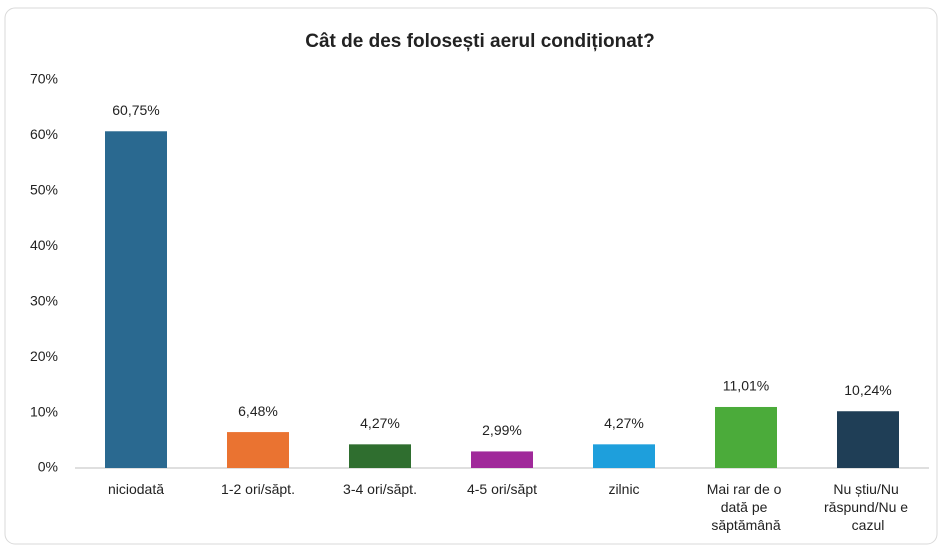 This screenshot has width=942, height=549. Describe the element at coordinates (258, 411) in the screenshot. I see `data-label: 6,48%` at that location.